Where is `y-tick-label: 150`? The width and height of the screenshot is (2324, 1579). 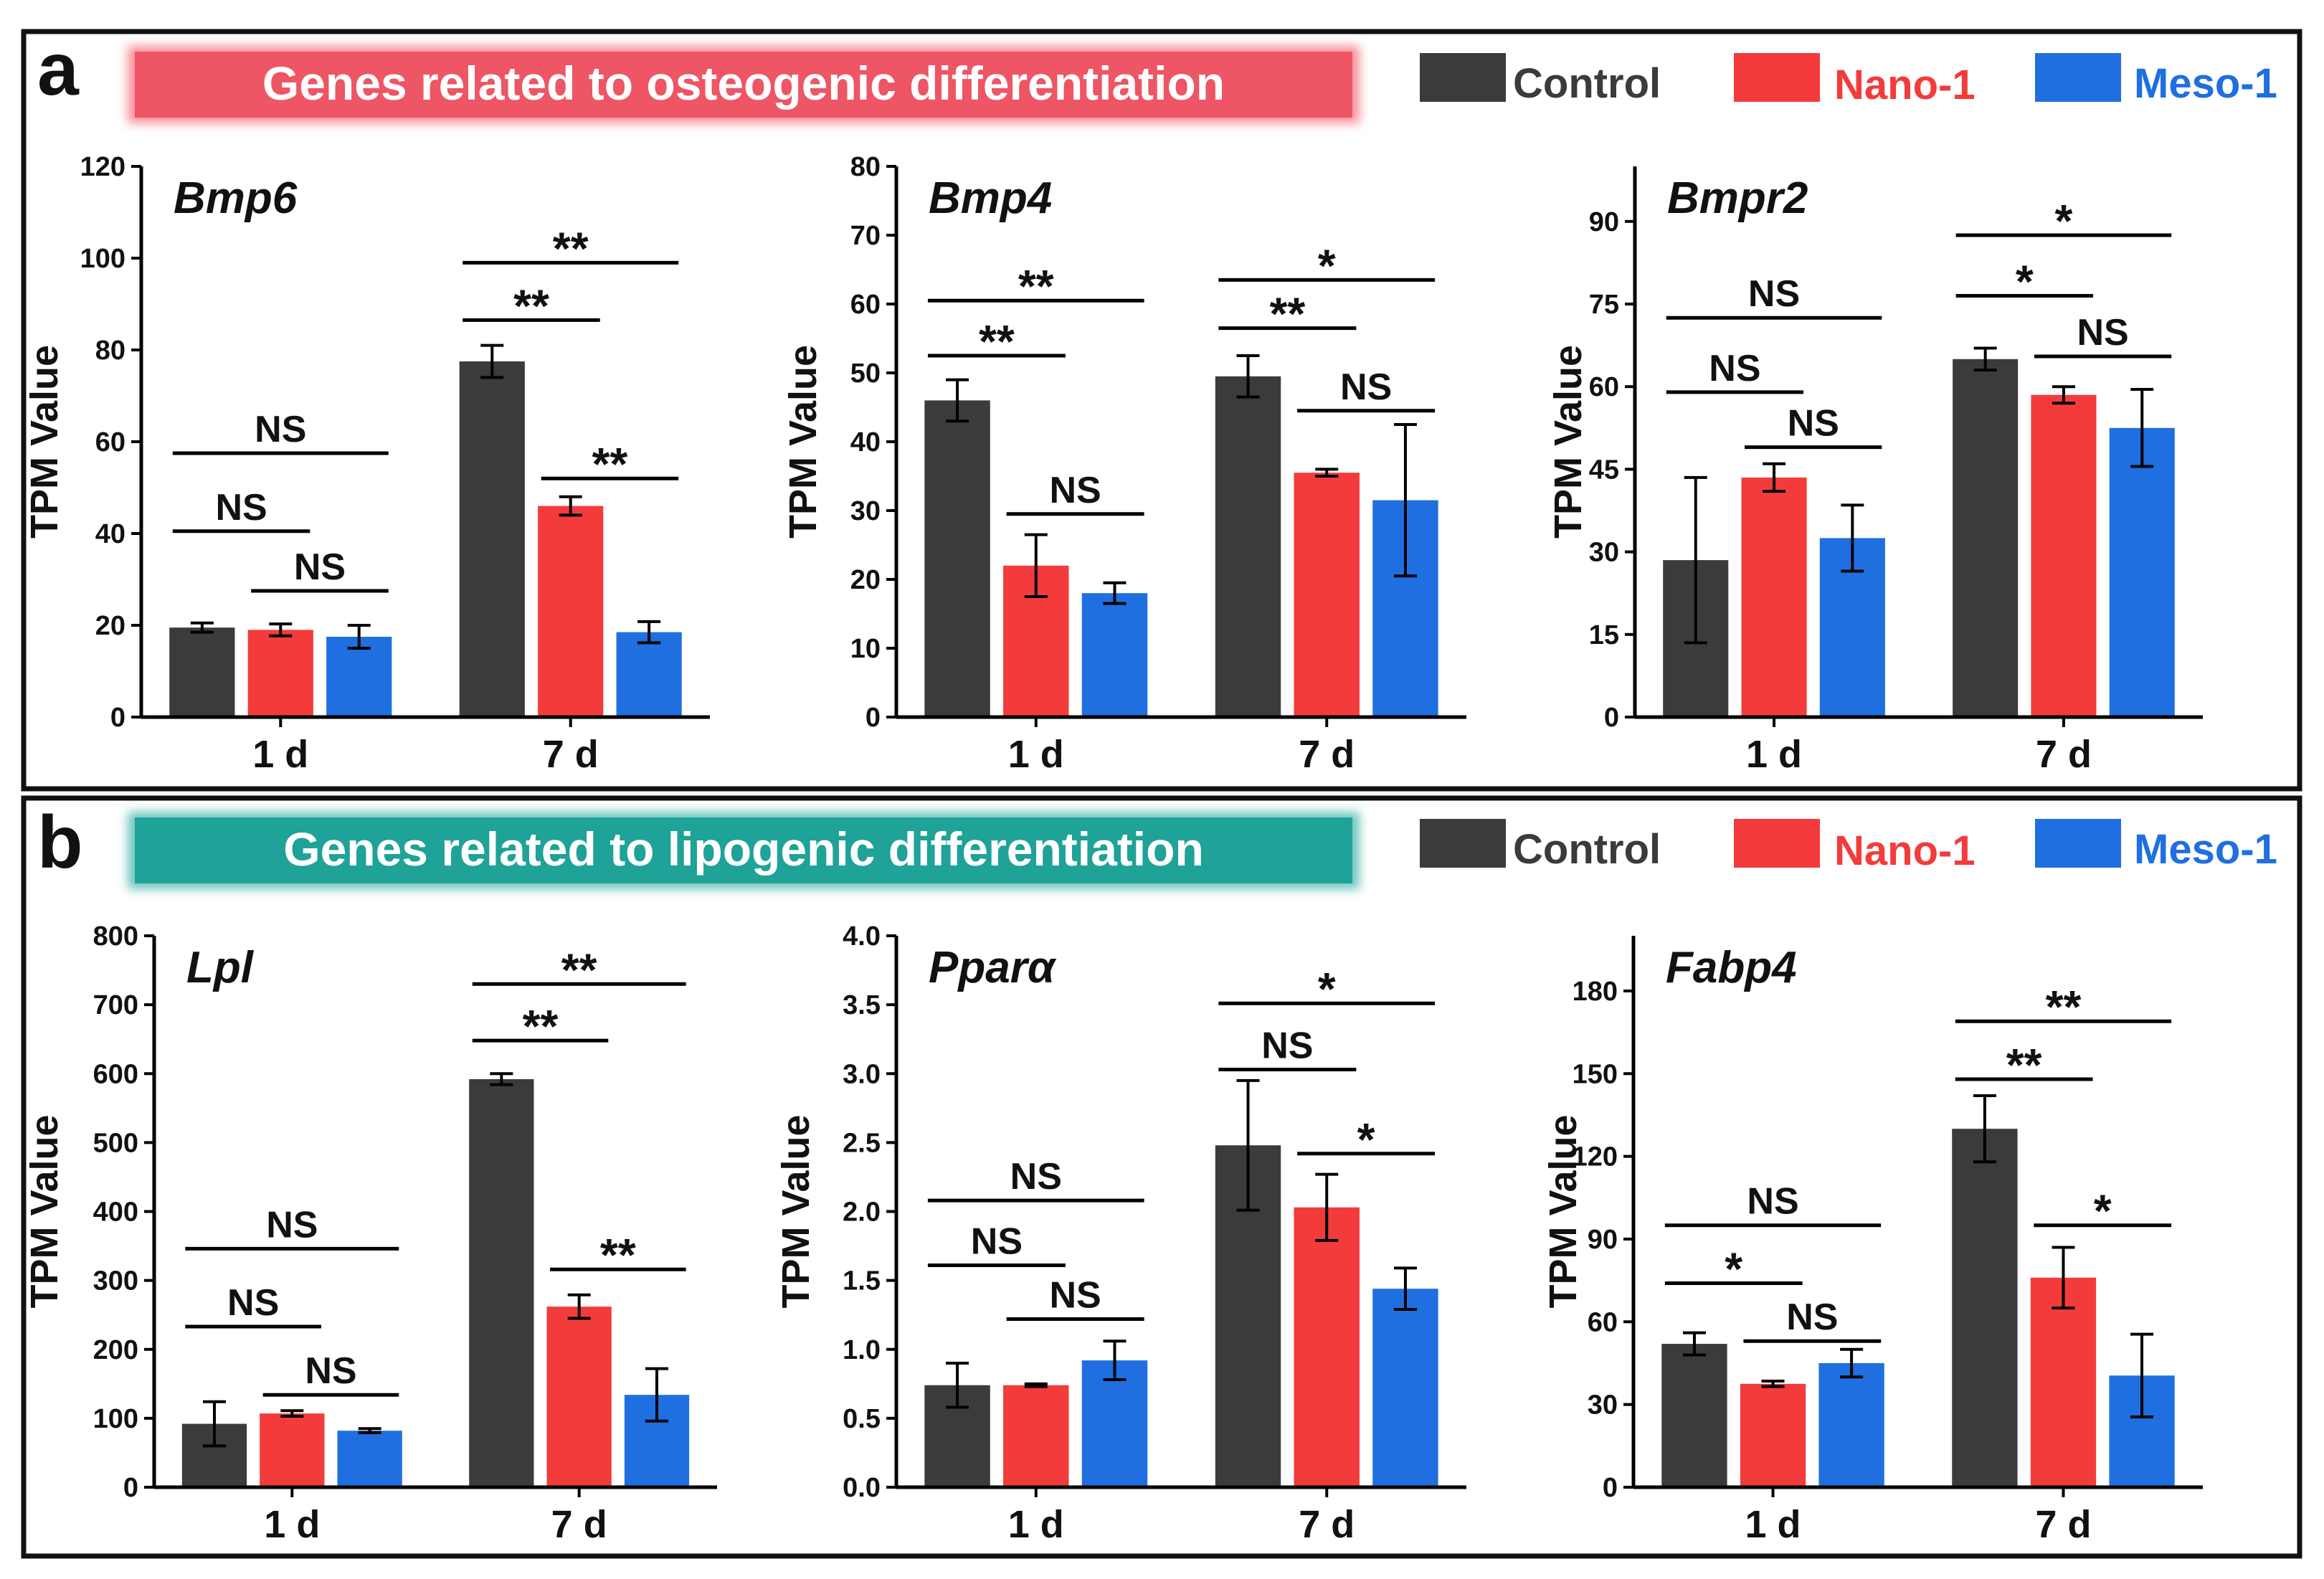
y-tick-label: 150 is located at coordinates (1595, 1074).